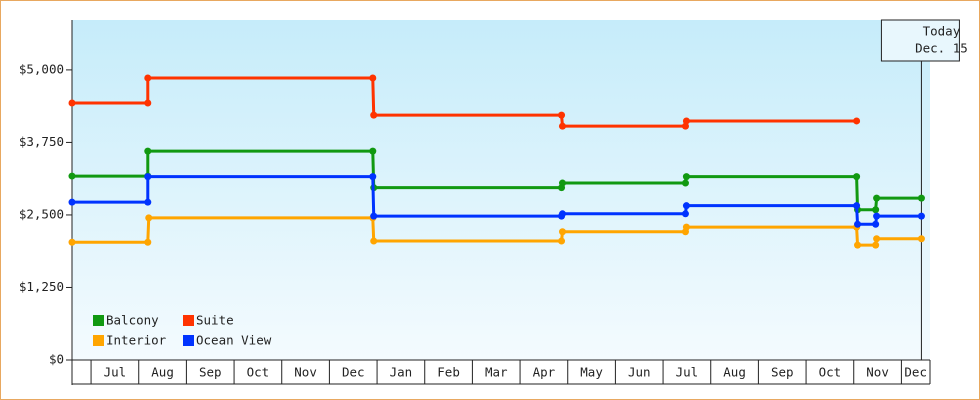 This screenshot has width=980, height=400. What do you see at coordinates (401, 372) in the screenshot?
I see `x-tick-label: Jan` at bounding box center [401, 372].